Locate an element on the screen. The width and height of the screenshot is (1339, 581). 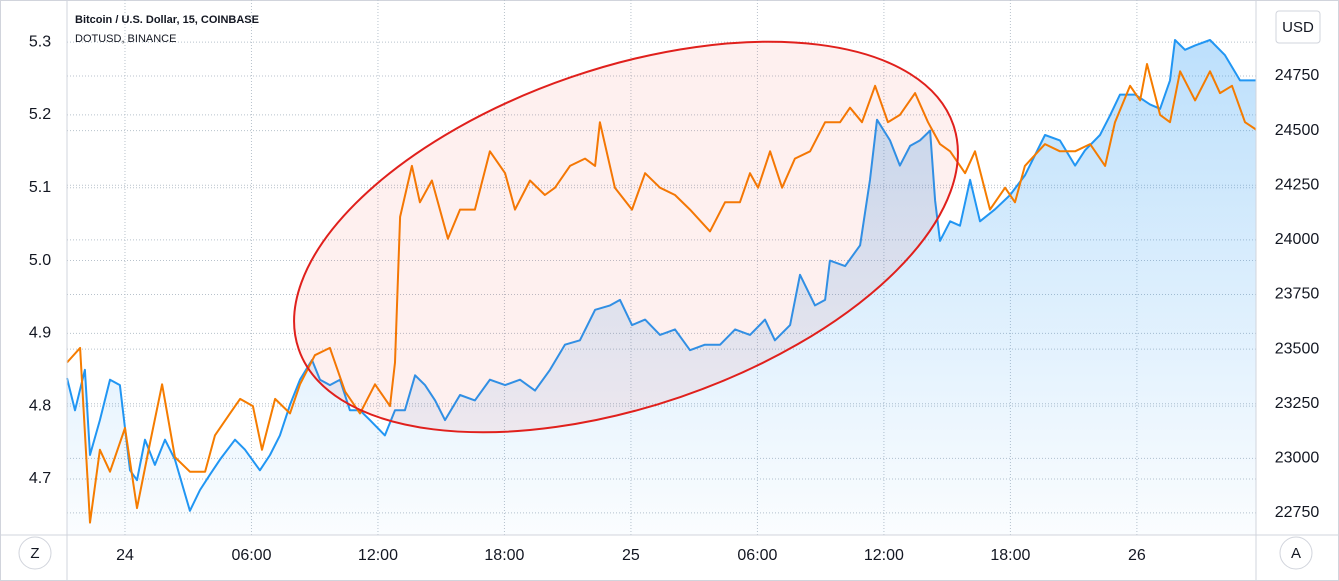
zoom-button is located at coordinates (35, 553).